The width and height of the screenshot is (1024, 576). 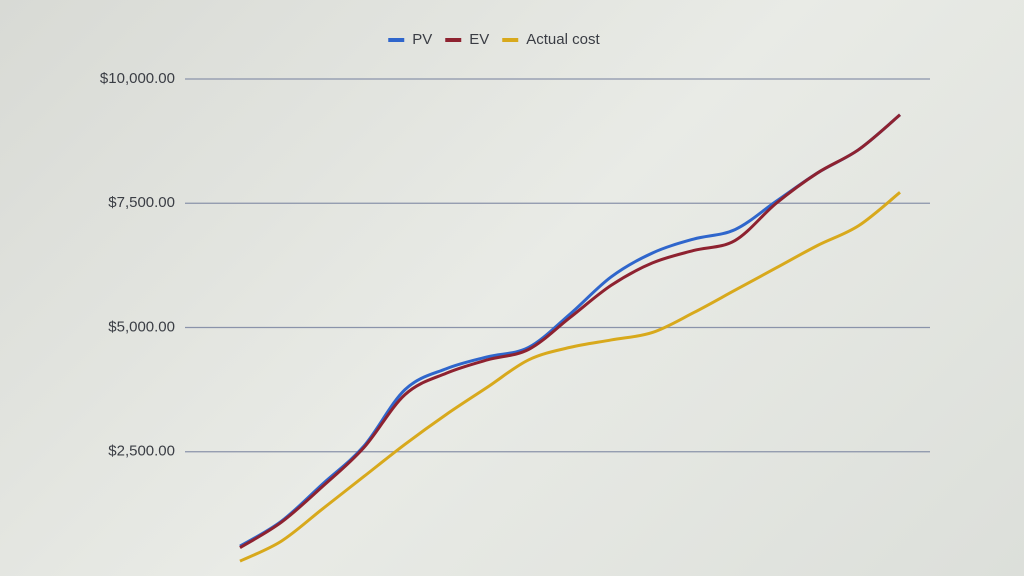 What do you see at coordinates (141, 202) in the screenshot?
I see `y-tick-label: $7,500.00` at bounding box center [141, 202].